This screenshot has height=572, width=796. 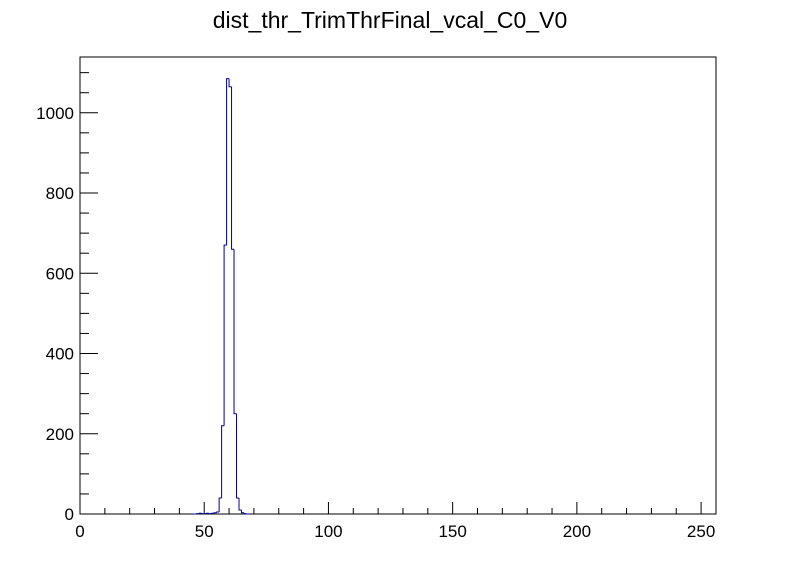 I want to click on y-tick-label: 1000, so click(x=55, y=113).